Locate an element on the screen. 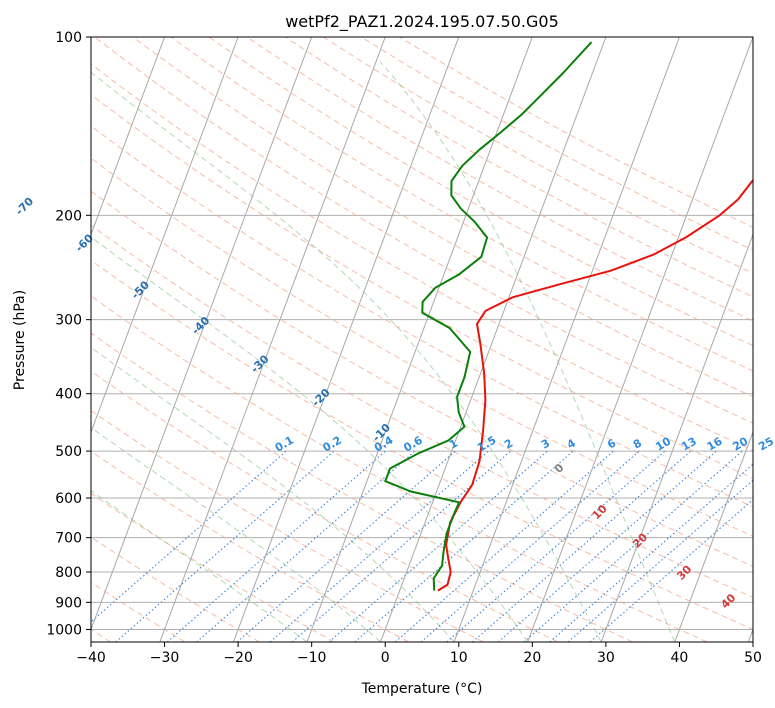 Image resolution: width=775 pixels, height=708 pixels. x-tick-label: 50 is located at coordinates (753, 658).